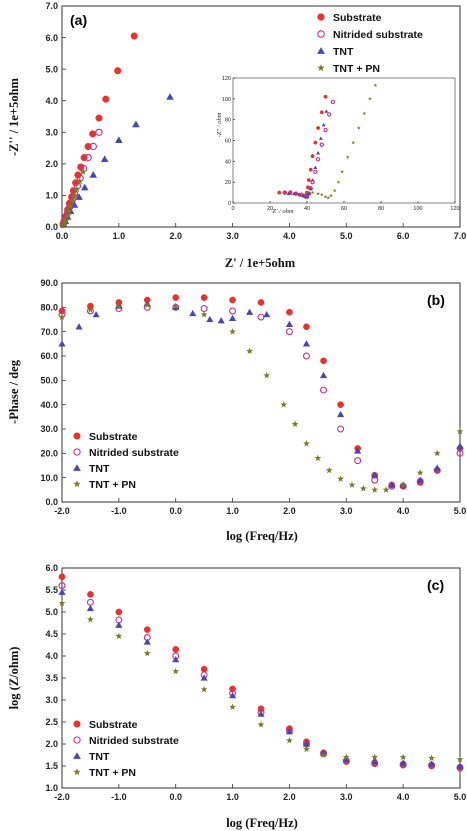 The width and height of the screenshot is (467, 831). I want to click on inset-y-tick-label: 20, so click(228, 183).